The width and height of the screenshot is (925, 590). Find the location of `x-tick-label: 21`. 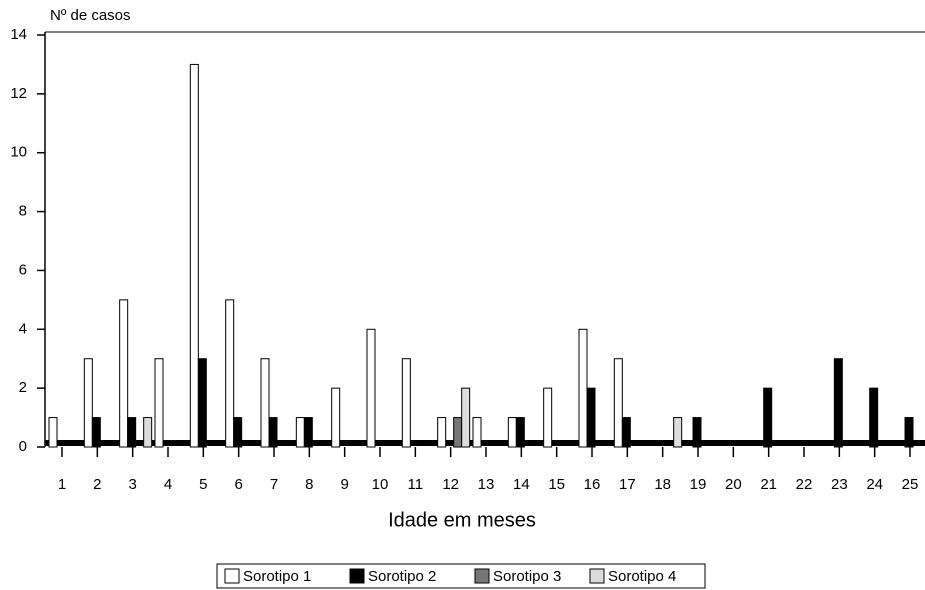

x-tick-label: 21 is located at coordinates (768, 484).